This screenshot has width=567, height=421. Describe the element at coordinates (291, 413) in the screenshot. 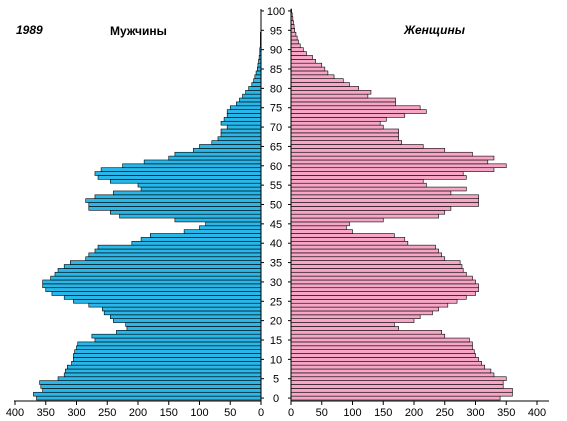

I see `female-x-tick-label: 0` at that location.